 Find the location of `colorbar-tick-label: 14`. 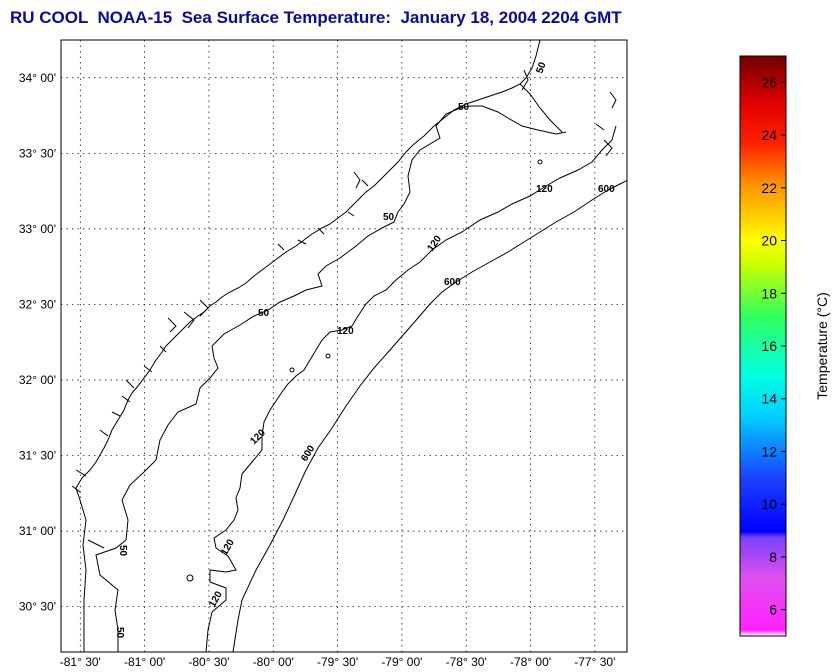

colorbar-tick-label: 14 is located at coordinates (769, 399).